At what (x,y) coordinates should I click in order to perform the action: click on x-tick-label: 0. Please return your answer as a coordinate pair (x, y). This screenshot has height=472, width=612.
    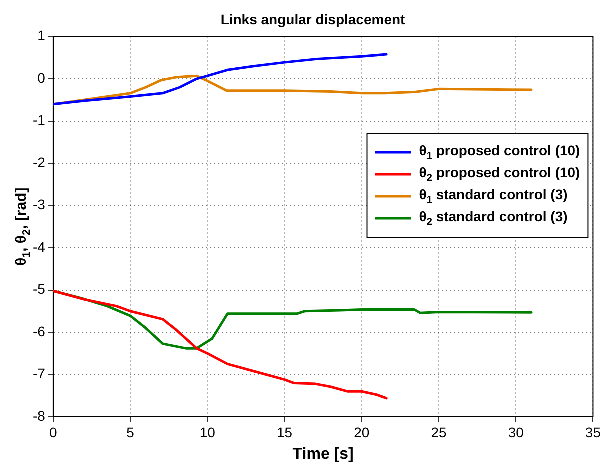
    Looking at the image, I should click on (54, 432).